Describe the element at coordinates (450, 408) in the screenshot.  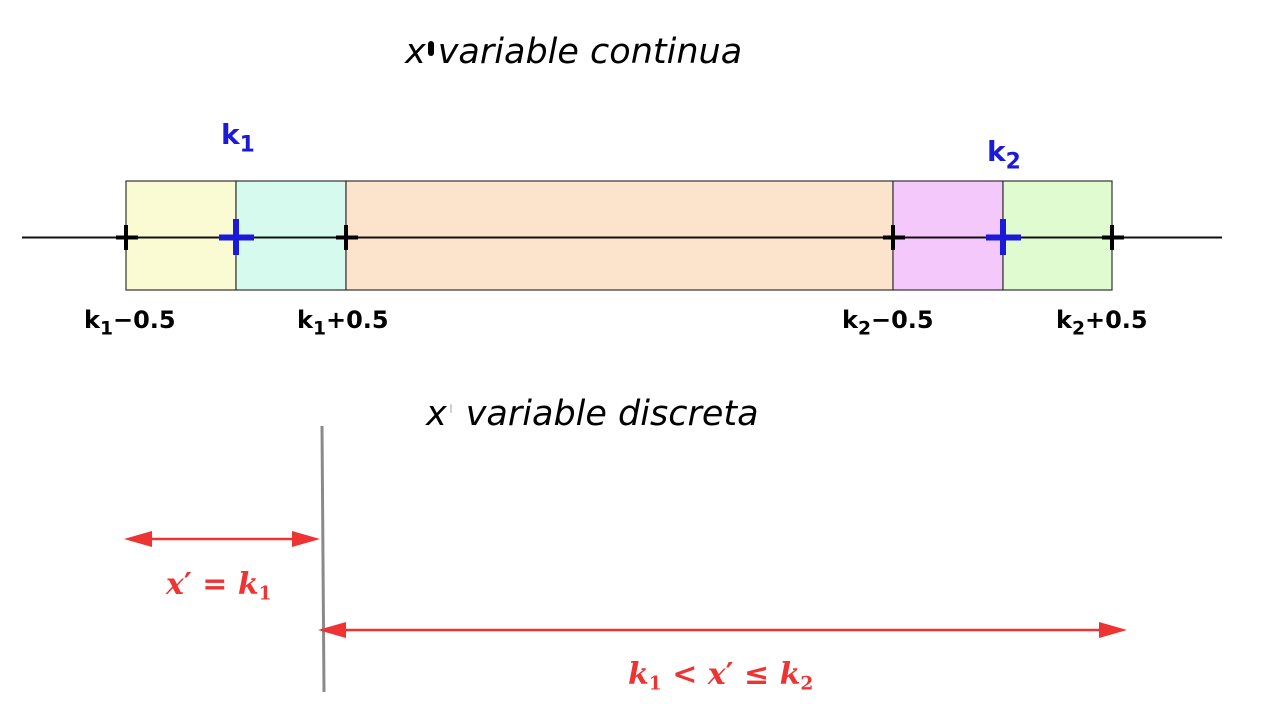
I see `faint-prime-mark-icon` at that location.